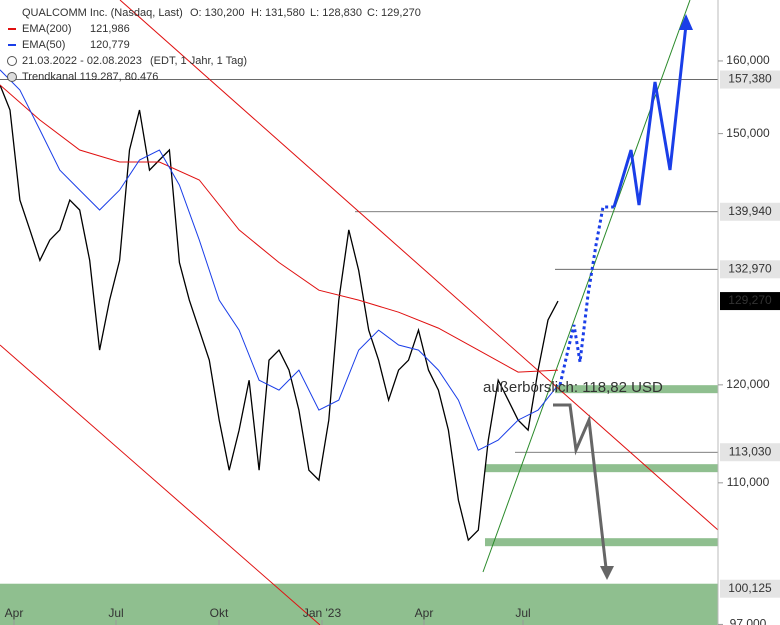 The image size is (780, 625). I want to click on last-price-label: 129,270, so click(750, 300).